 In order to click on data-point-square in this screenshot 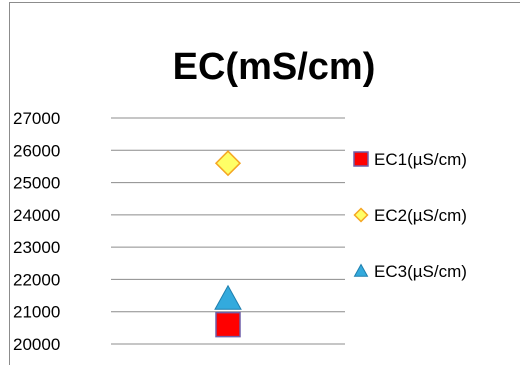, I will do `click(228, 324)`.